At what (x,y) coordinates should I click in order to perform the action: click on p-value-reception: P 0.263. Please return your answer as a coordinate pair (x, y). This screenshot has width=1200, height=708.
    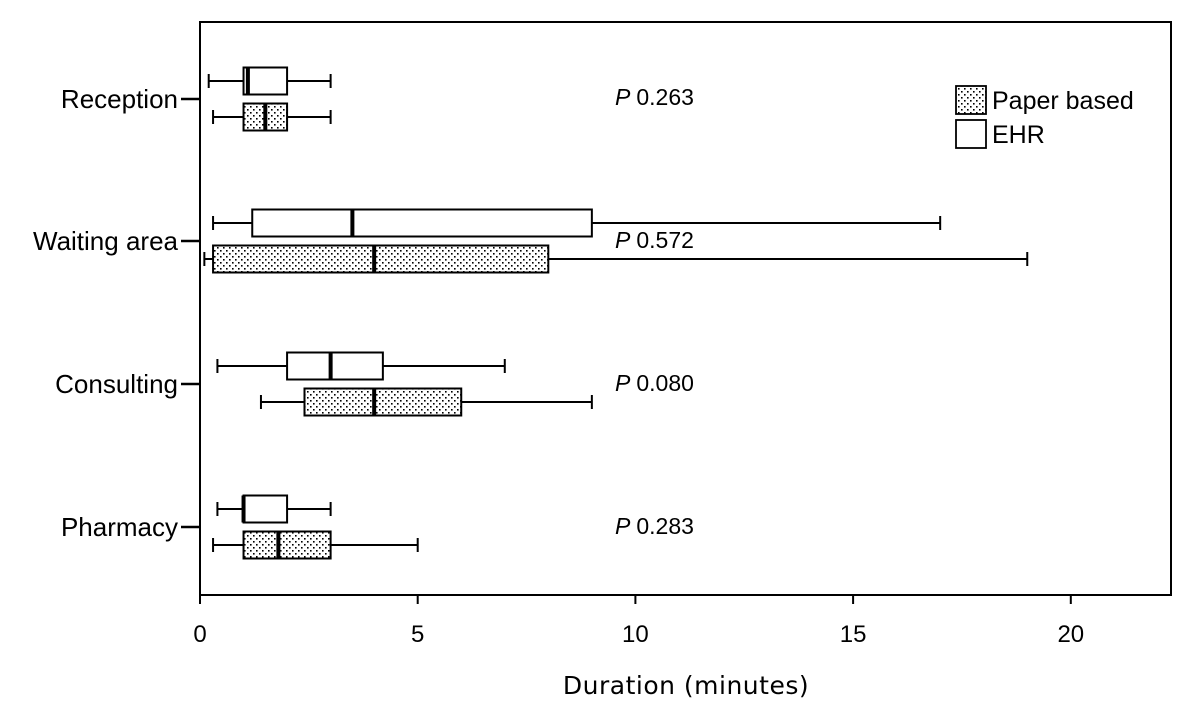
    Looking at the image, I should click on (654, 97).